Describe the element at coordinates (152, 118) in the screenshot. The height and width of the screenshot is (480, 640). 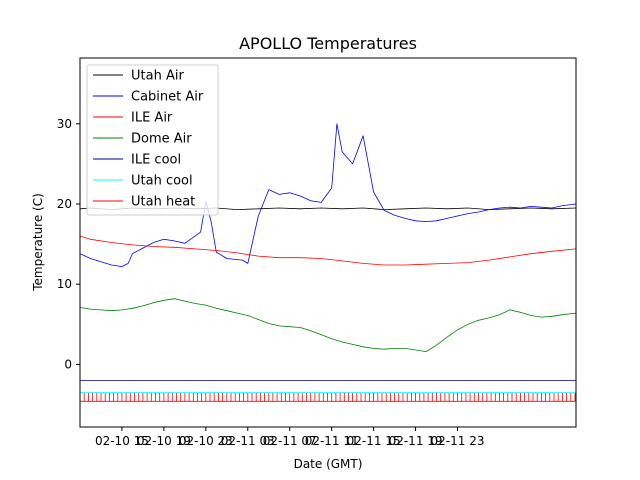
I see `legend-label-ile-air: ILE Air` at that location.